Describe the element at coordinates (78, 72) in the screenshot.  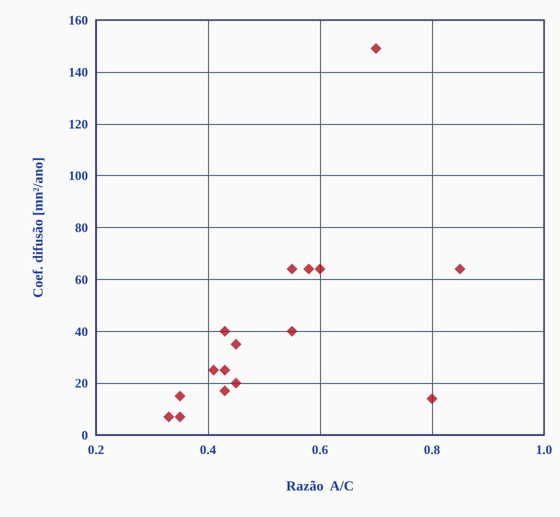
I see `y-tick-label: 140` at that location.